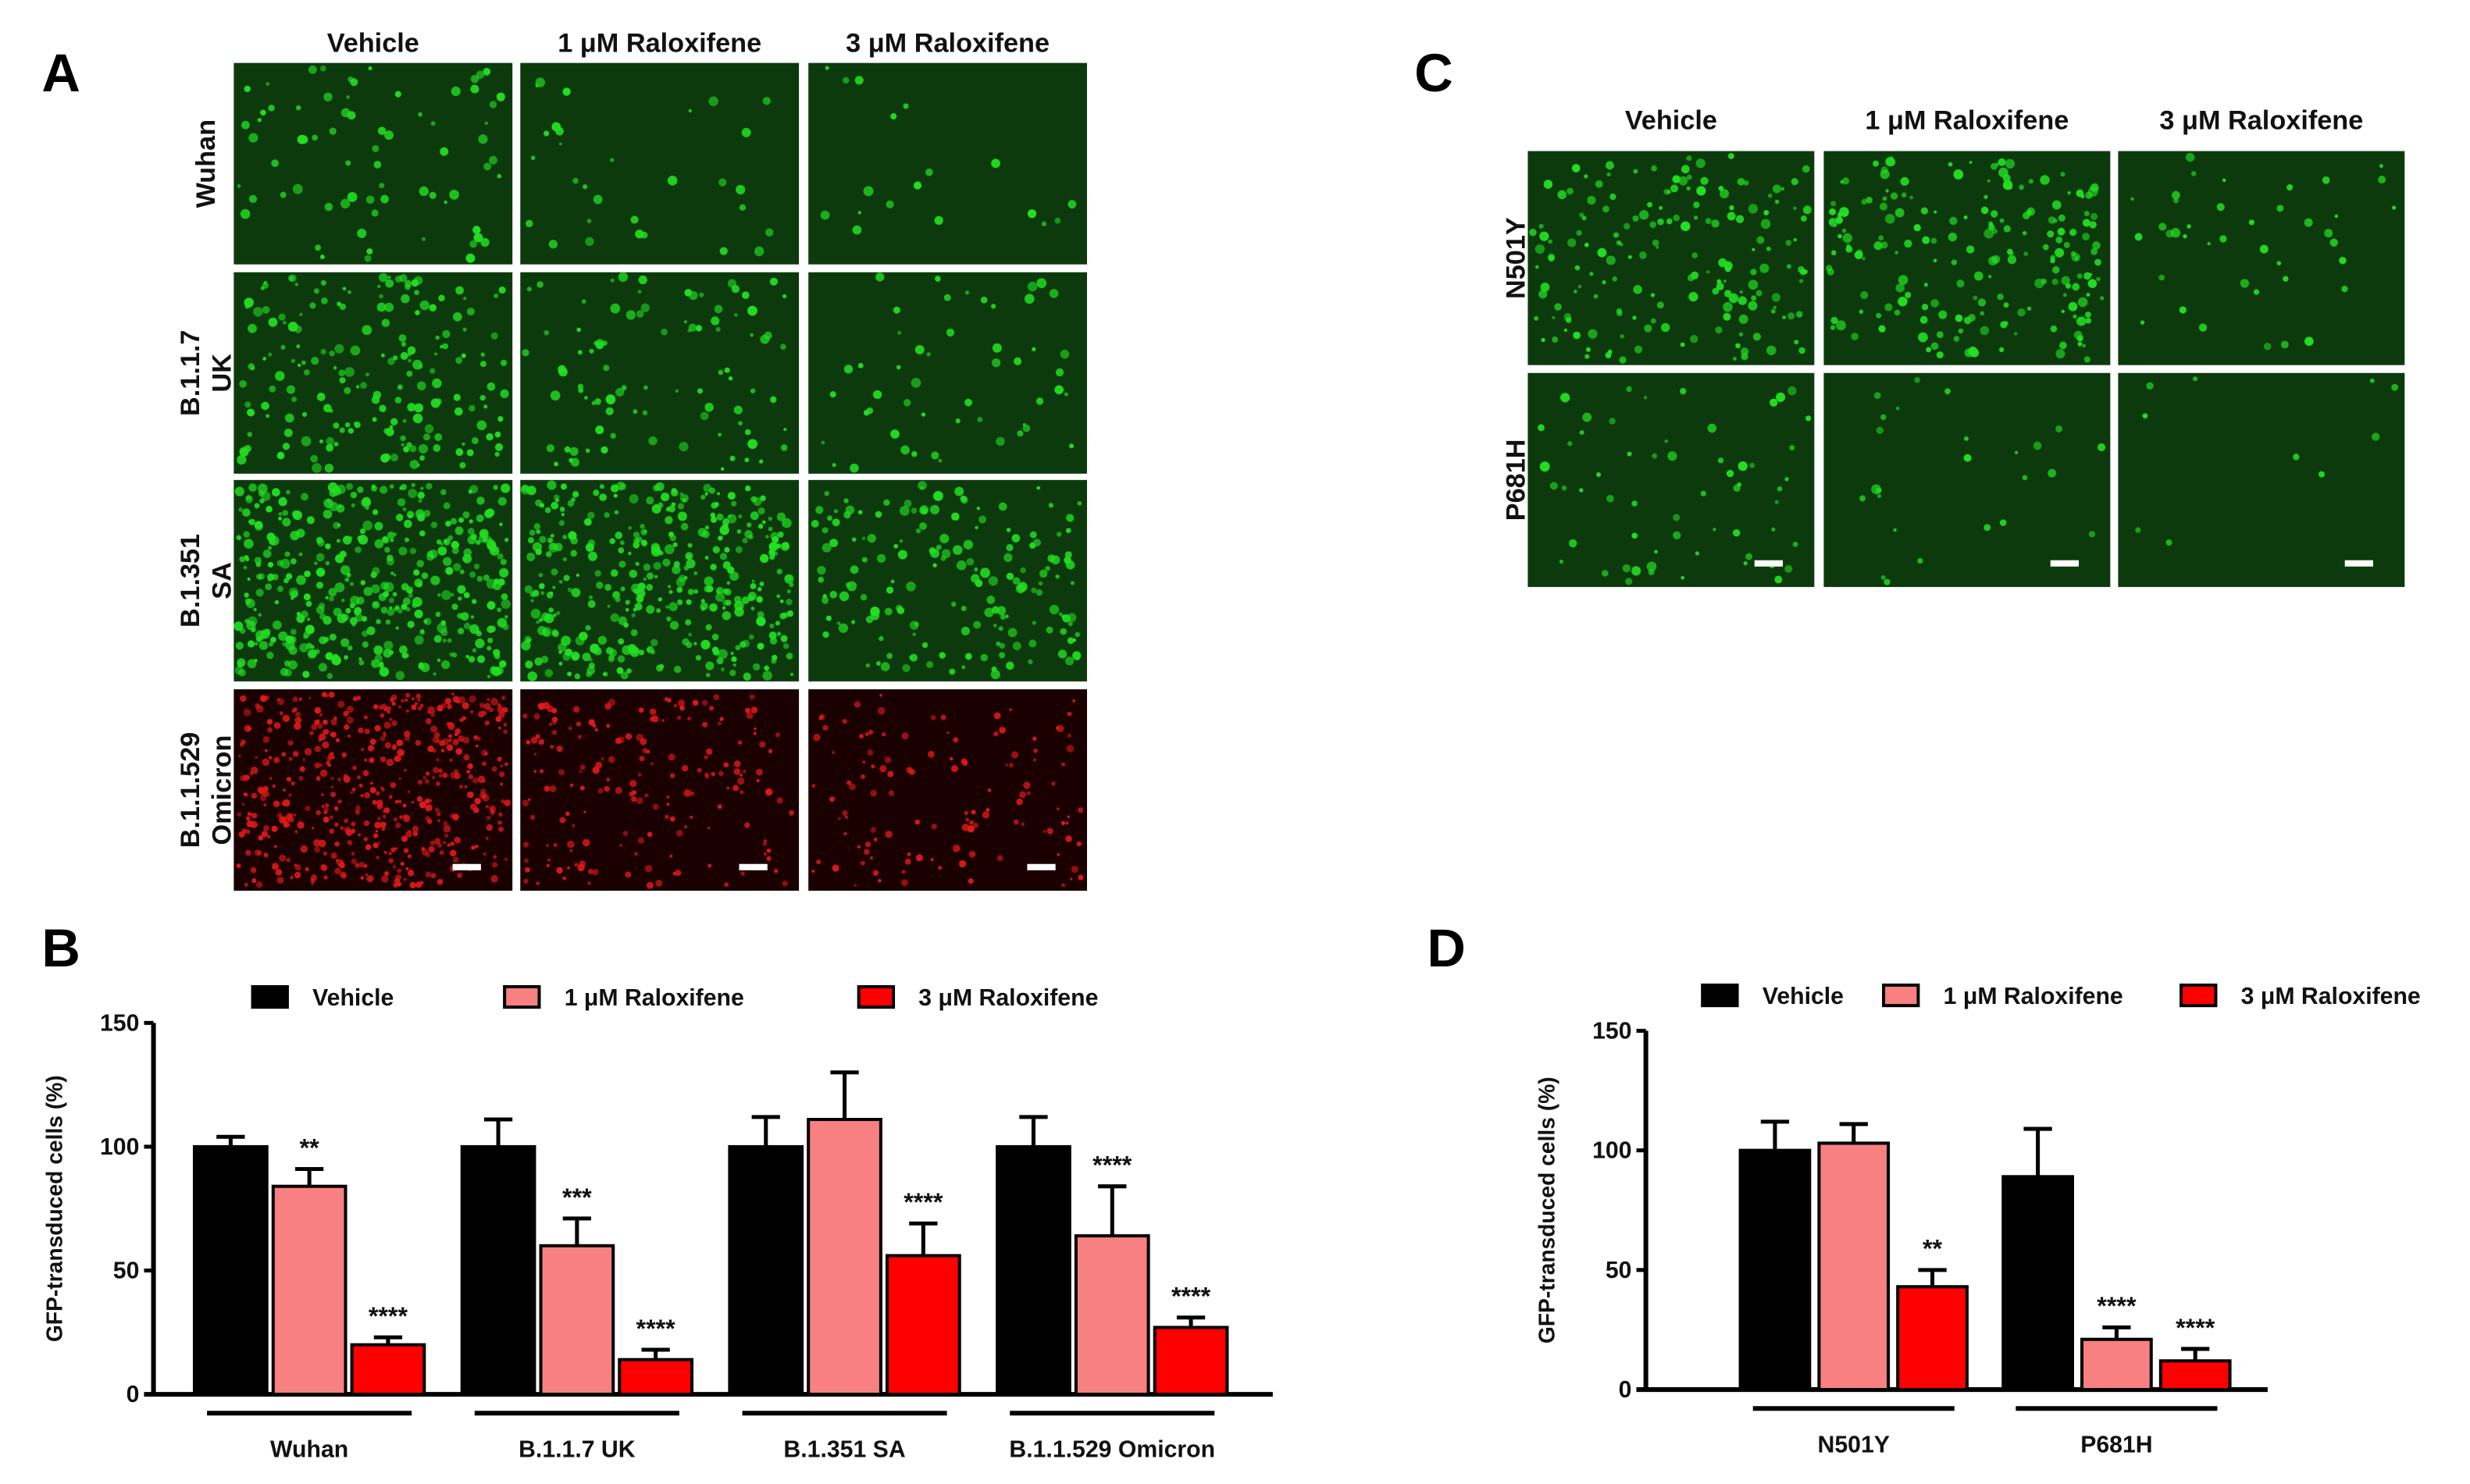 The image size is (2470, 1484). Describe the element at coordinates (948, 373) in the screenshot. I see `micrograph` at that location.